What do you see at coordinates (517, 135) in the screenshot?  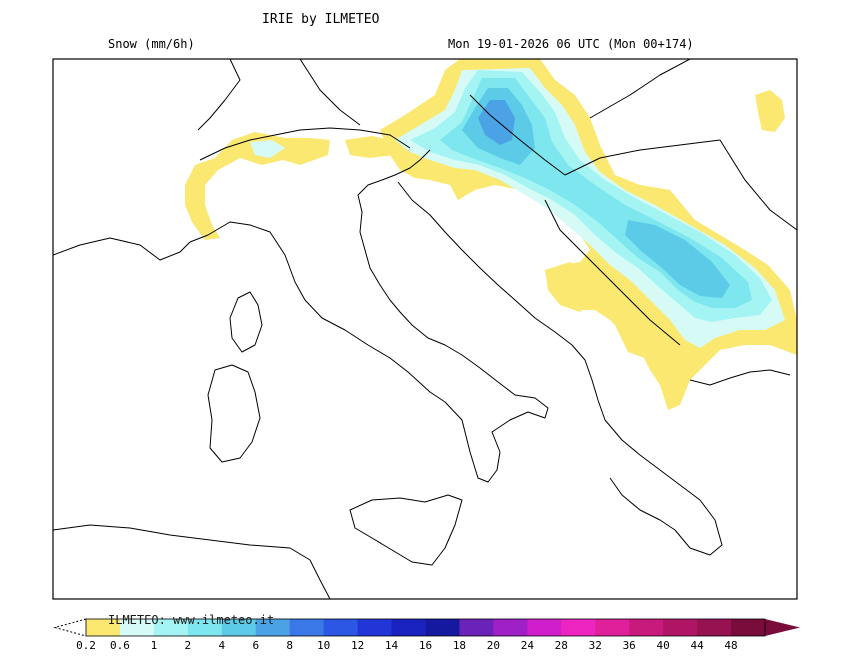 I see `border-a` at bounding box center [517, 135].